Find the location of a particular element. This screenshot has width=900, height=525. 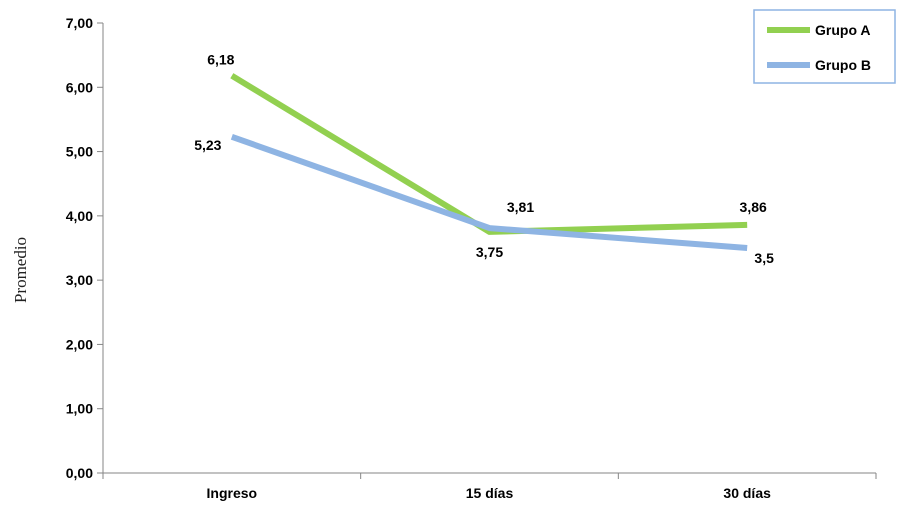

series-line-grupo-b is located at coordinates (489, 192).